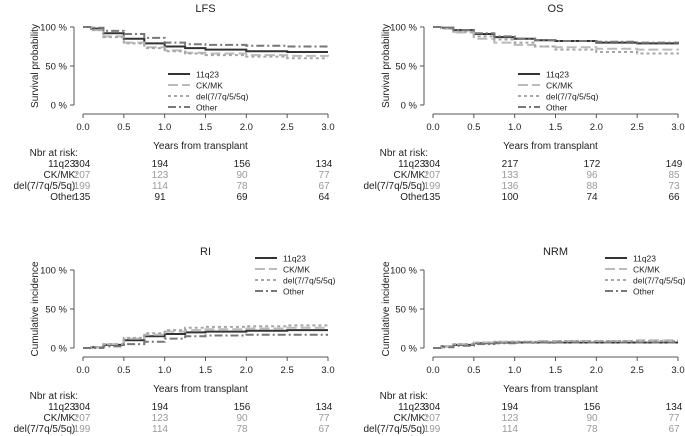 The height and width of the screenshot is (436, 685). I want to click on x-tick-label: 0.0, so click(82, 370).